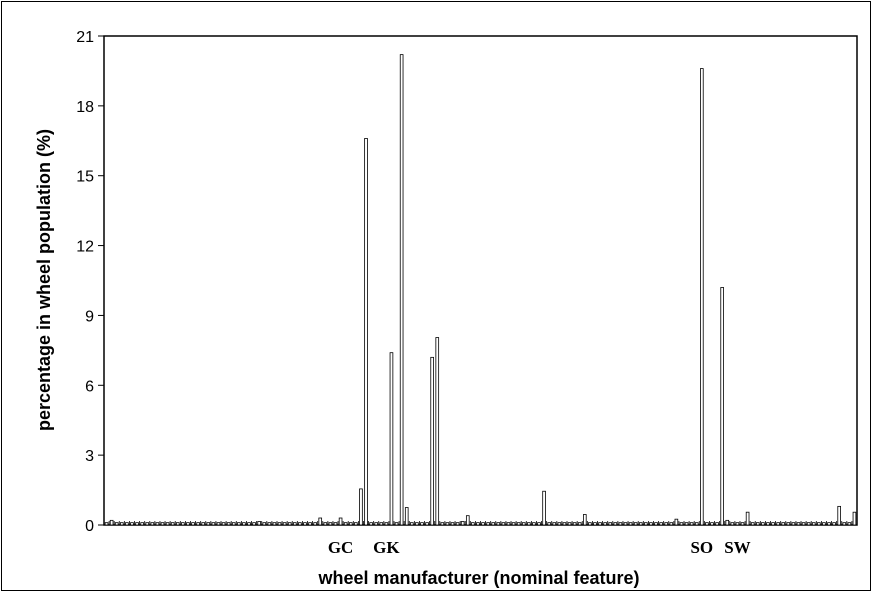 This screenshot has width=874, height=593. What do you see at coordinates (539, 547) in the screenshot?
I see `x-category-labels: GC GK SO SW` at bounding box center [539, 547].